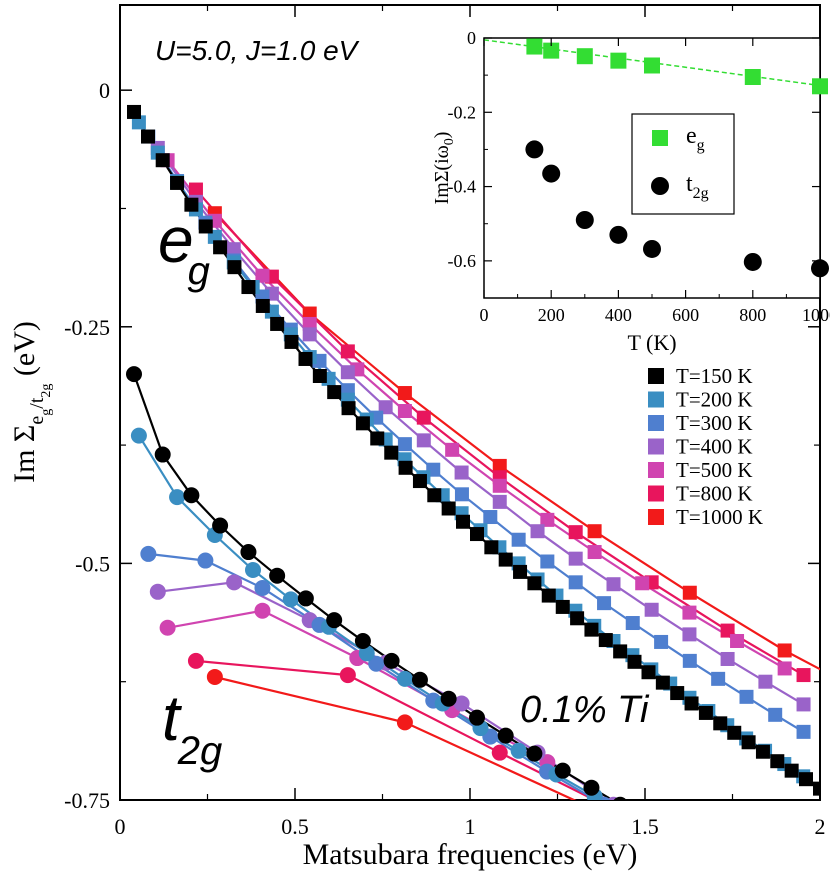  I want to click on legend-label: T=200 K, so click(714, 400).